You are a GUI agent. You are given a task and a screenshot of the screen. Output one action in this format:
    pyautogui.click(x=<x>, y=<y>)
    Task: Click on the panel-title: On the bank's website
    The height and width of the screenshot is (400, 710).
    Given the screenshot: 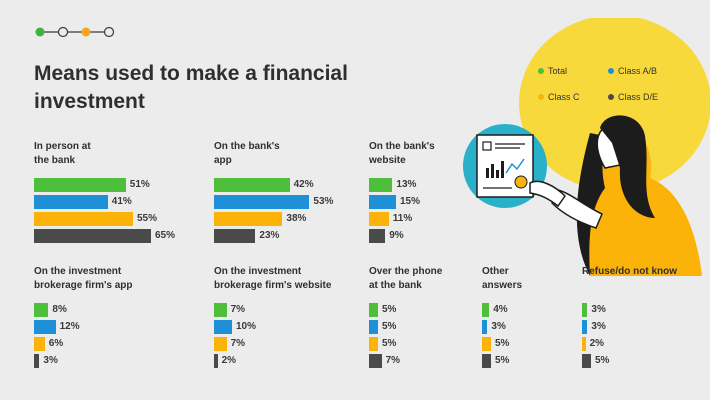 What is the action you would take?
    pyautogui.click(x=402, y=153)
    